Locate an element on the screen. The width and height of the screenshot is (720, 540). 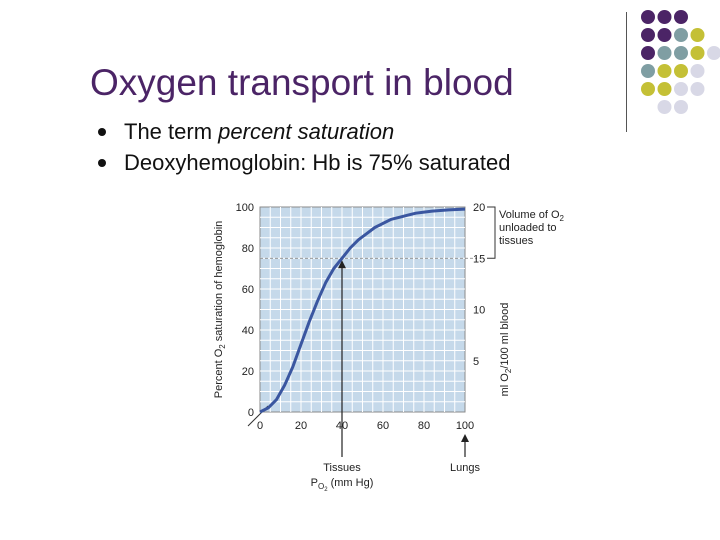
tissues-label: Tissues is located at coordinates (342, 468).